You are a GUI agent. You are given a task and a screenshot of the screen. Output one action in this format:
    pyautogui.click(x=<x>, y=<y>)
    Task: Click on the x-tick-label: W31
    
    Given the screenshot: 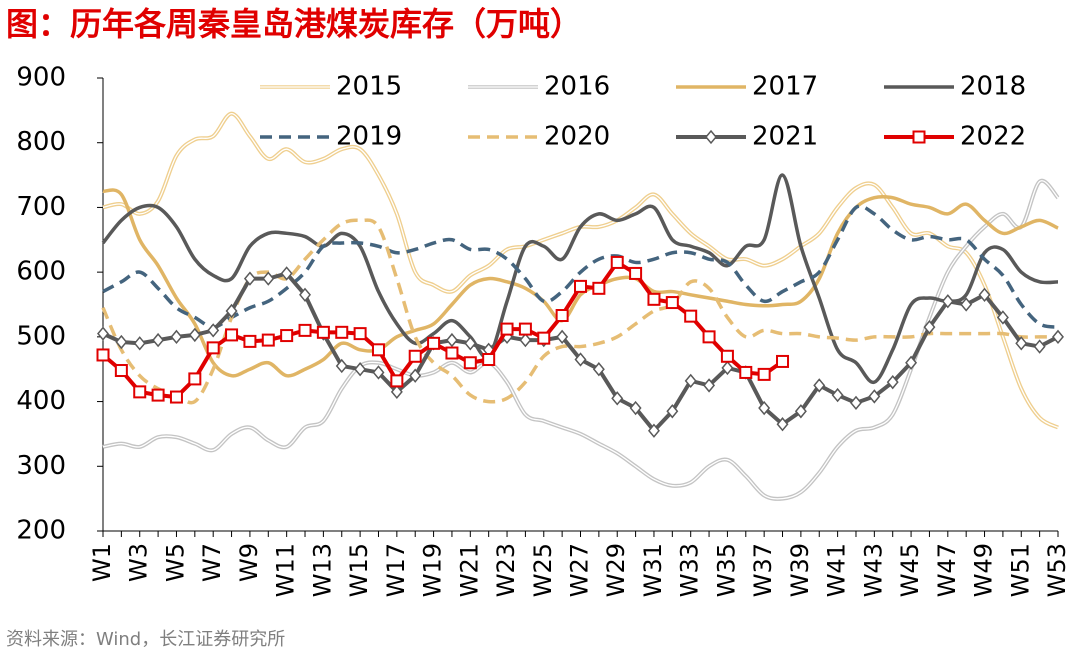 What is the action you would take?
    pyautogui.click(x=653, y=570)
    